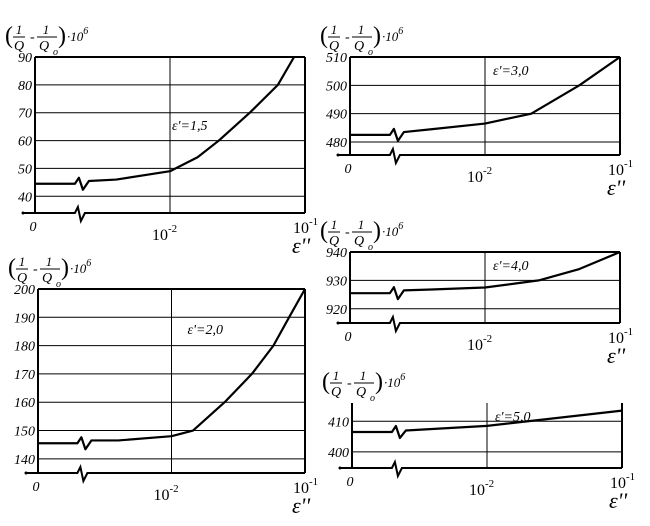  I want to click on y-tick-label: 480, so click(336, 143).